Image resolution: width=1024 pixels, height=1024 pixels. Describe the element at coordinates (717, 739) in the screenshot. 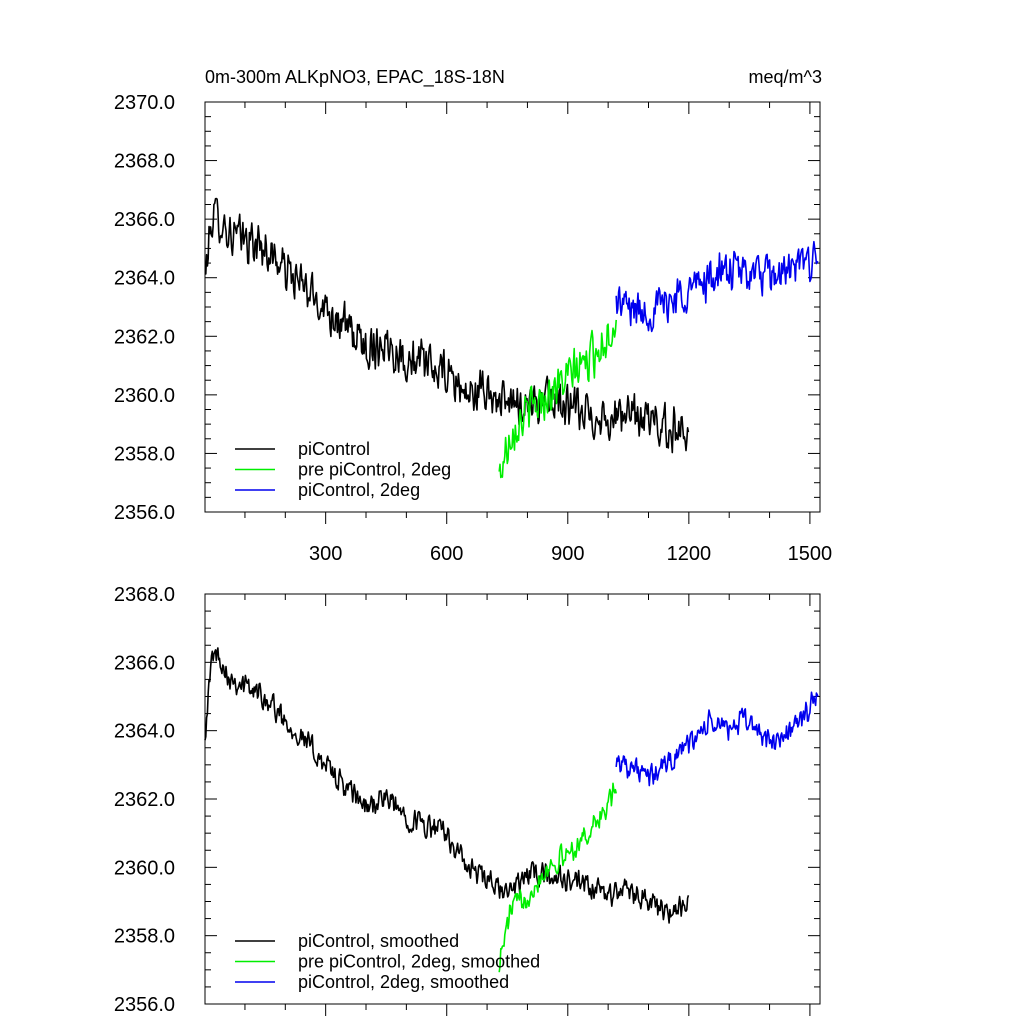

I see `series-line-picontrol-2deg-smoothed` at that location.